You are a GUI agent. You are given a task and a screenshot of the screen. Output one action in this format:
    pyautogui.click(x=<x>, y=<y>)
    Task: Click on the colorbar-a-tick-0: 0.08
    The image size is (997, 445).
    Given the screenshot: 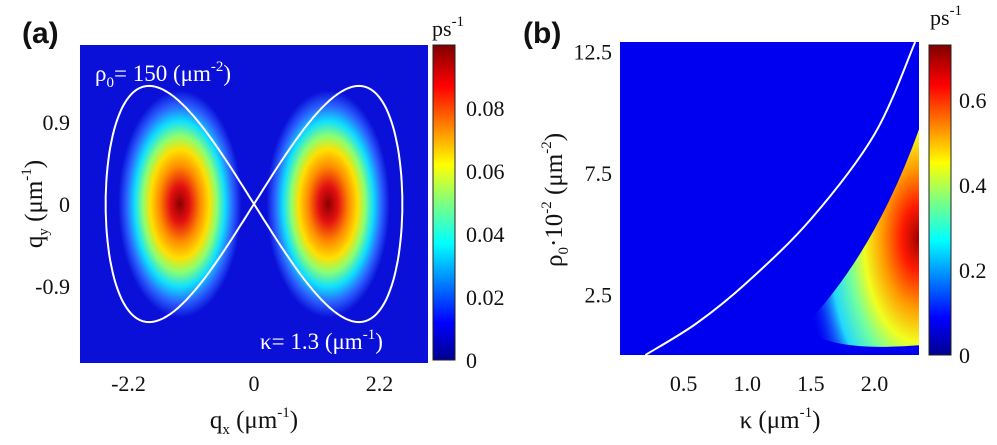 What is the action you would take?
    pyautogui.click(x=485, y=108)
    